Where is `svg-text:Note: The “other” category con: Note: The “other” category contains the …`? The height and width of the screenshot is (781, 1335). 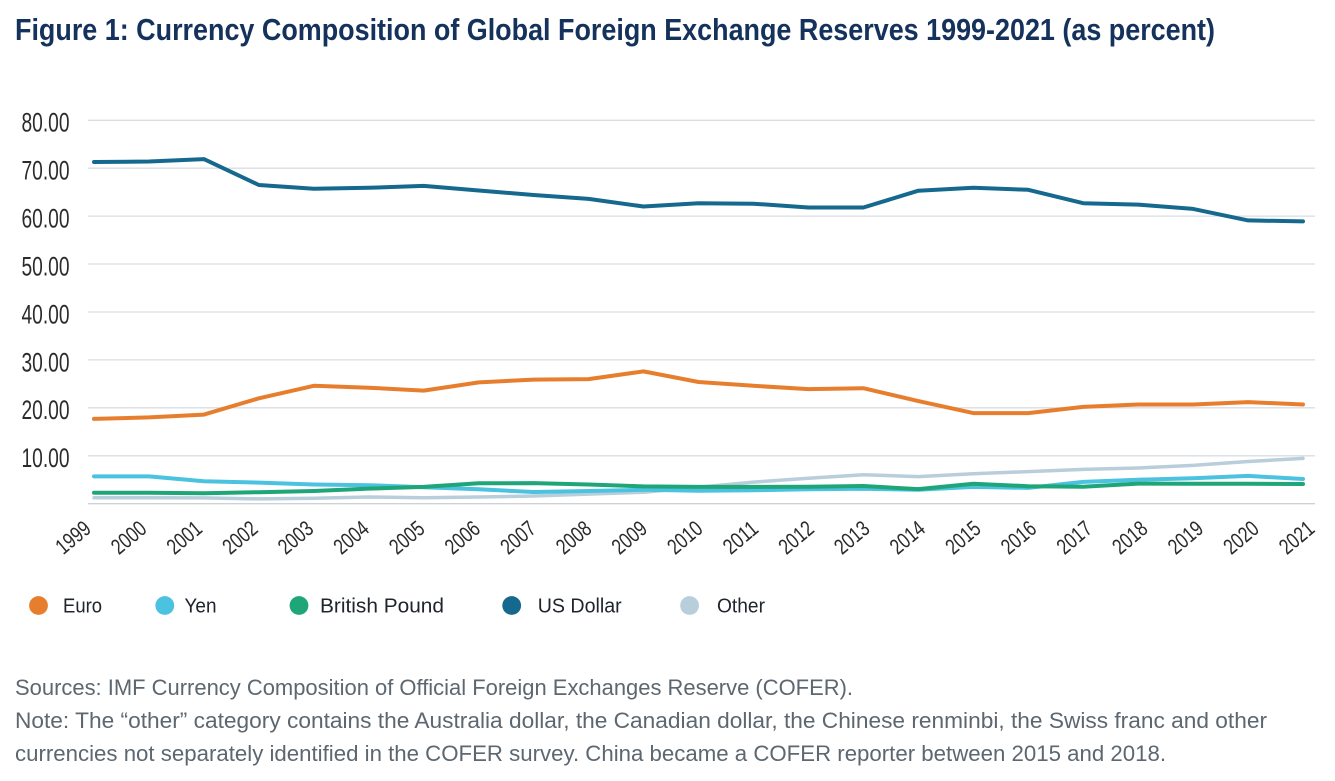 svg-text:Note: The “other” category con: Note: The “other” category contains the … is located at coordinates (641, 720).